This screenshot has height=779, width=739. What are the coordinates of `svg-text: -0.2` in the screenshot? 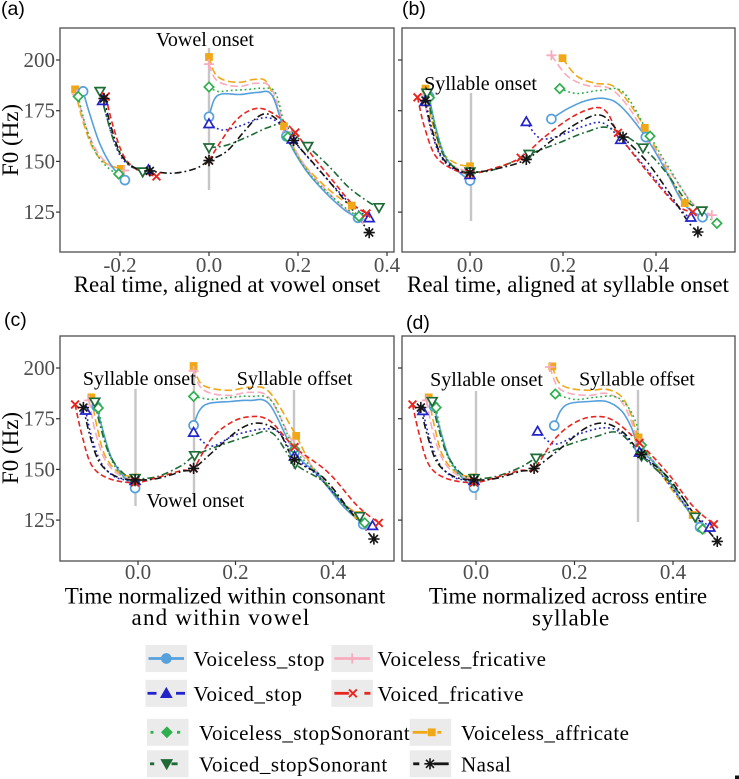 It's located at (119, 265).